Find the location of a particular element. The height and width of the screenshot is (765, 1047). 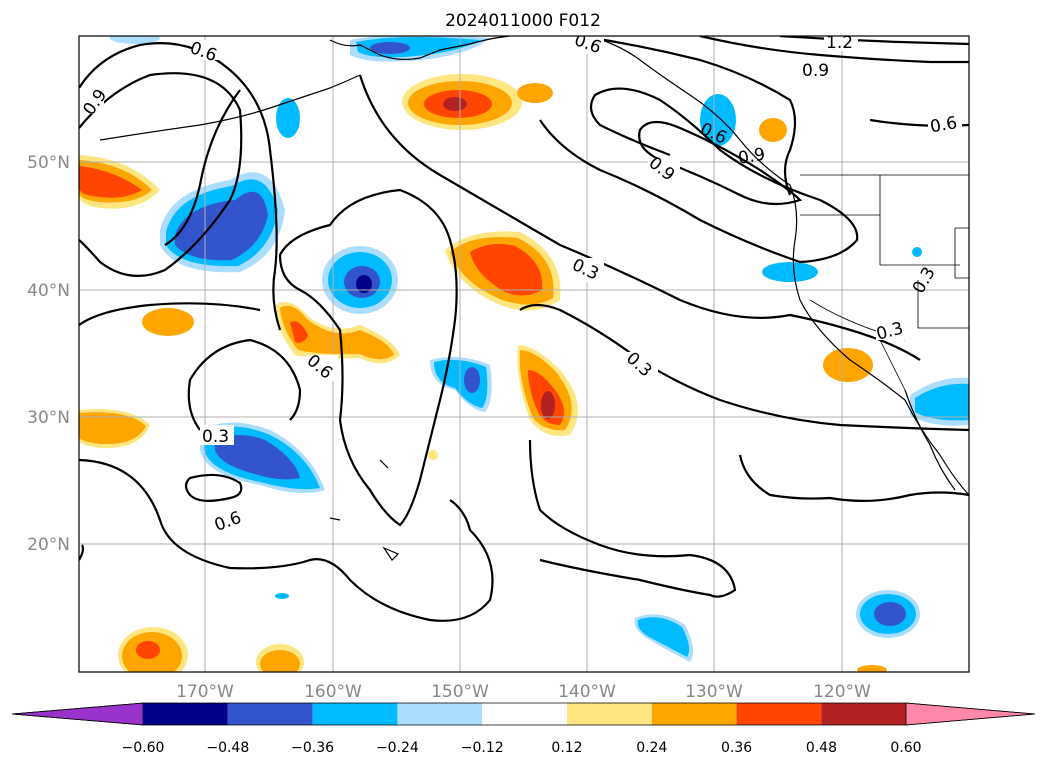

map-title: 2024011000 F012 is located at coordinates (523, 21).